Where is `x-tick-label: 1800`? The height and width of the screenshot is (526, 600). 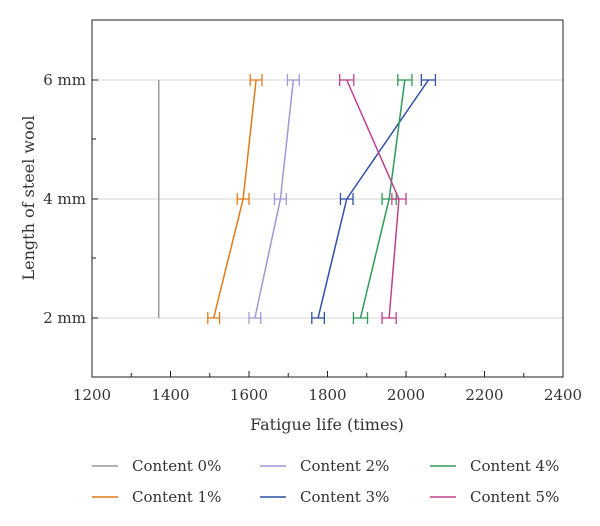
x-tick-label: 1800 is located at coordinates (327, 395).